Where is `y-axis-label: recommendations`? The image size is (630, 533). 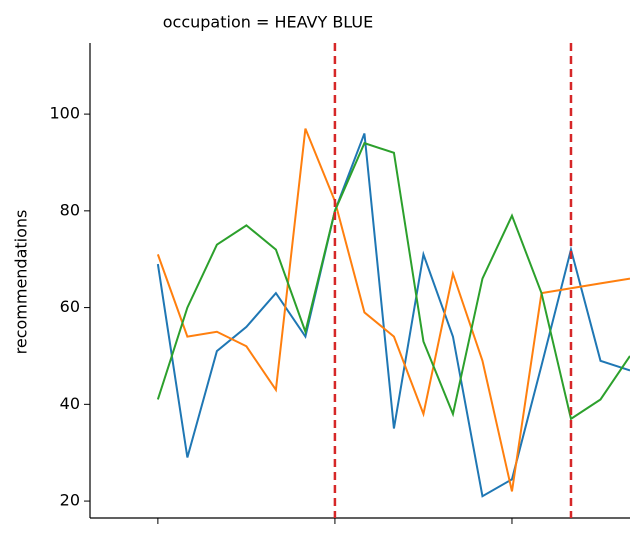
y-axis-label: recommendations is located at coordinates (21, 282).